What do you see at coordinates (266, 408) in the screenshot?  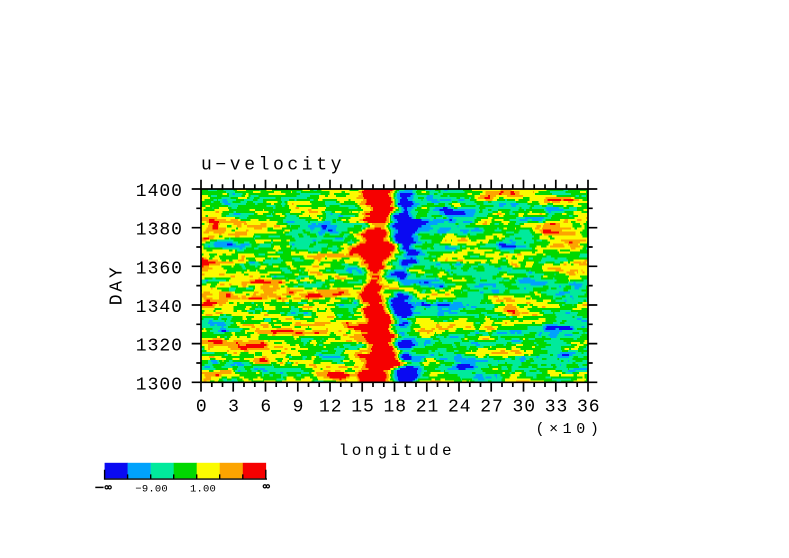 I see `svg-text: 6` at bounding box center [266, 408].